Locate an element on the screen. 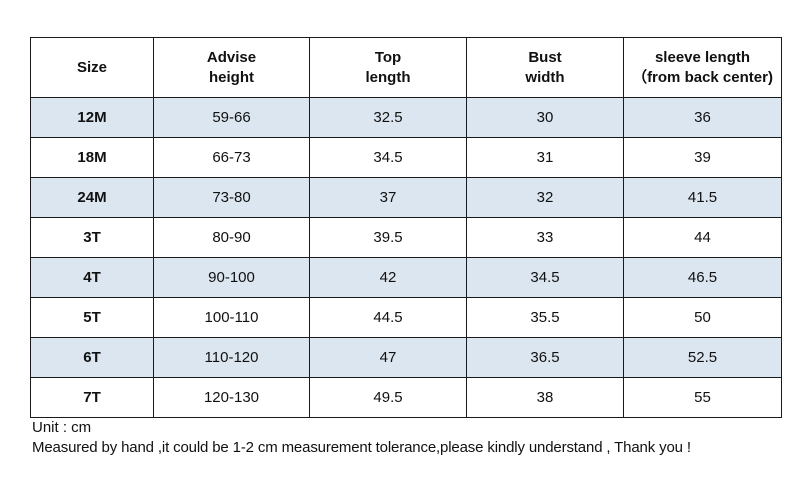  header-top-length: Top length is located at coordinates (388, 67).